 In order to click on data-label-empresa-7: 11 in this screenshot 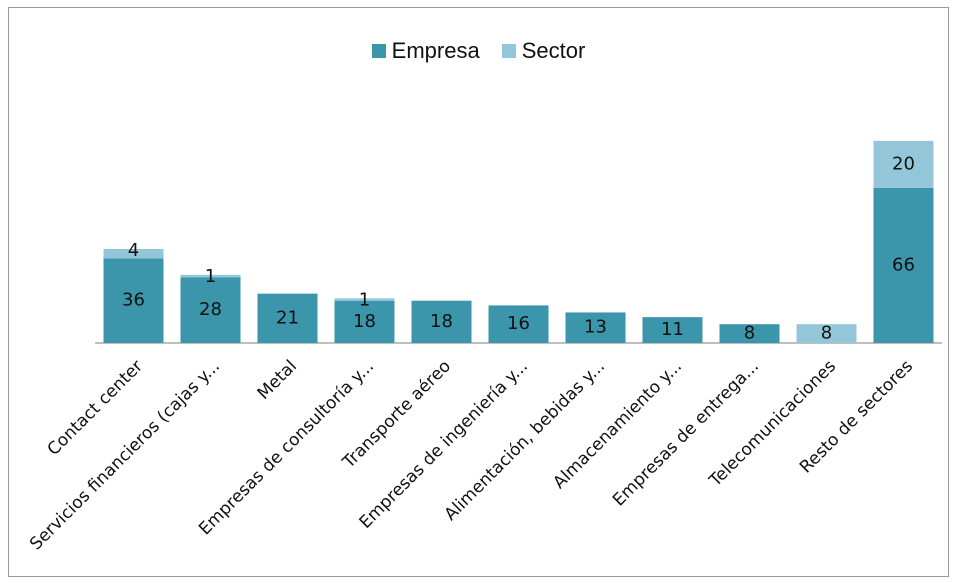, I will do `click(672, 329)`.